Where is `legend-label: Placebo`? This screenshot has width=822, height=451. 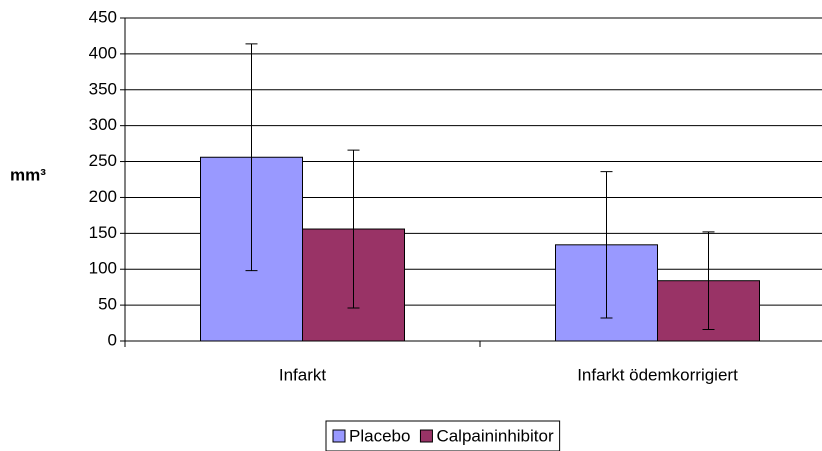 legend-label: Placebo is located at coordinates (379, 435).